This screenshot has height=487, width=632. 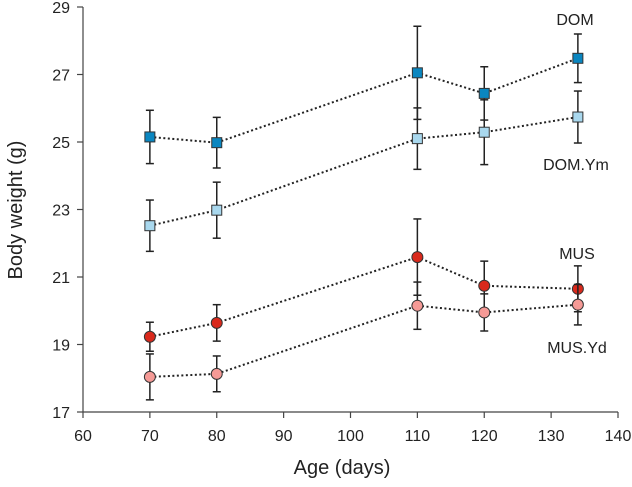 What do you see at coordinates (83, 436) in the screenshot?
I see `x-tick-label: 60` at bounding box center [83, 436].